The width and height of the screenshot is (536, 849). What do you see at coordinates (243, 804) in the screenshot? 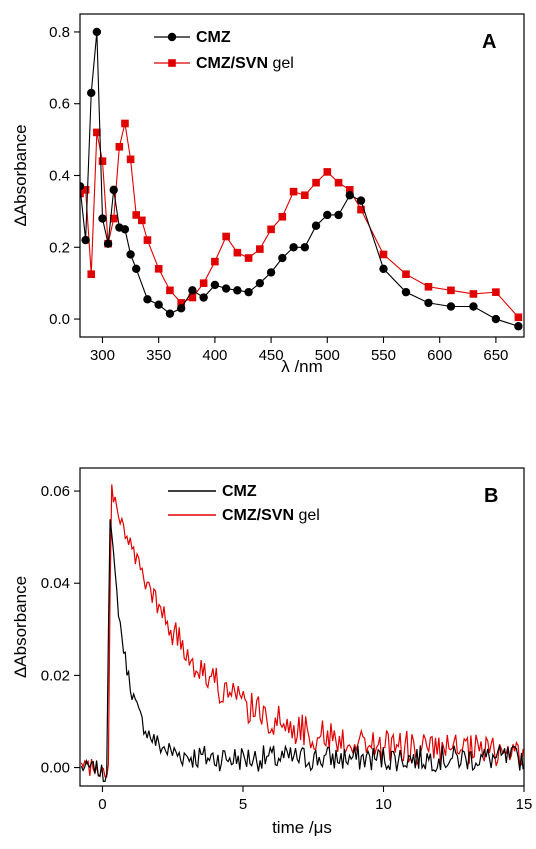
I see `x-tick-label: 5` at bounding box center [243, 804].